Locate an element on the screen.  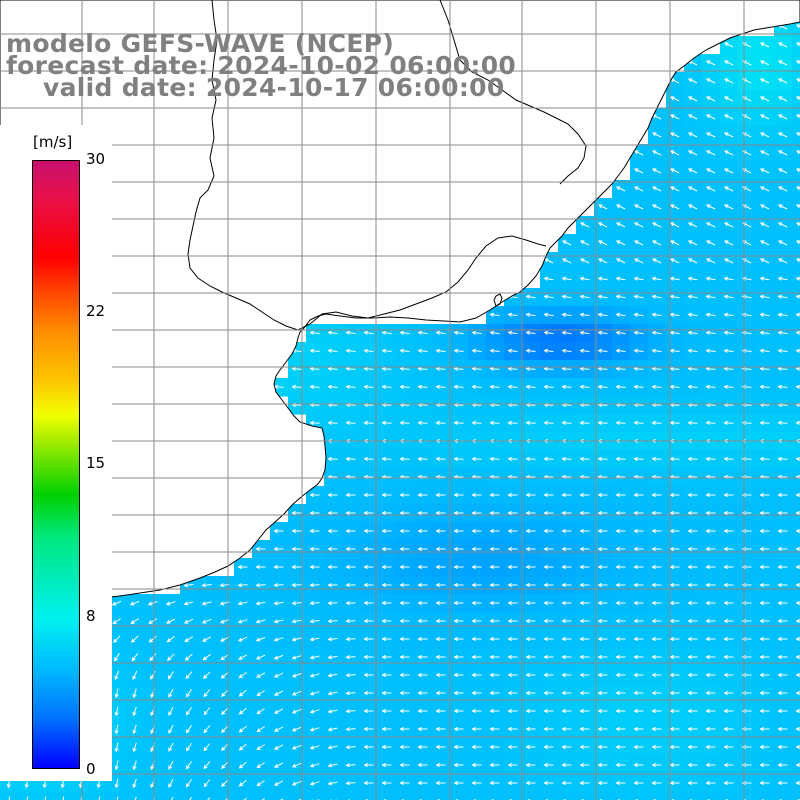
colorbar-tick-label: 8 is located at coordinates (91, 616).